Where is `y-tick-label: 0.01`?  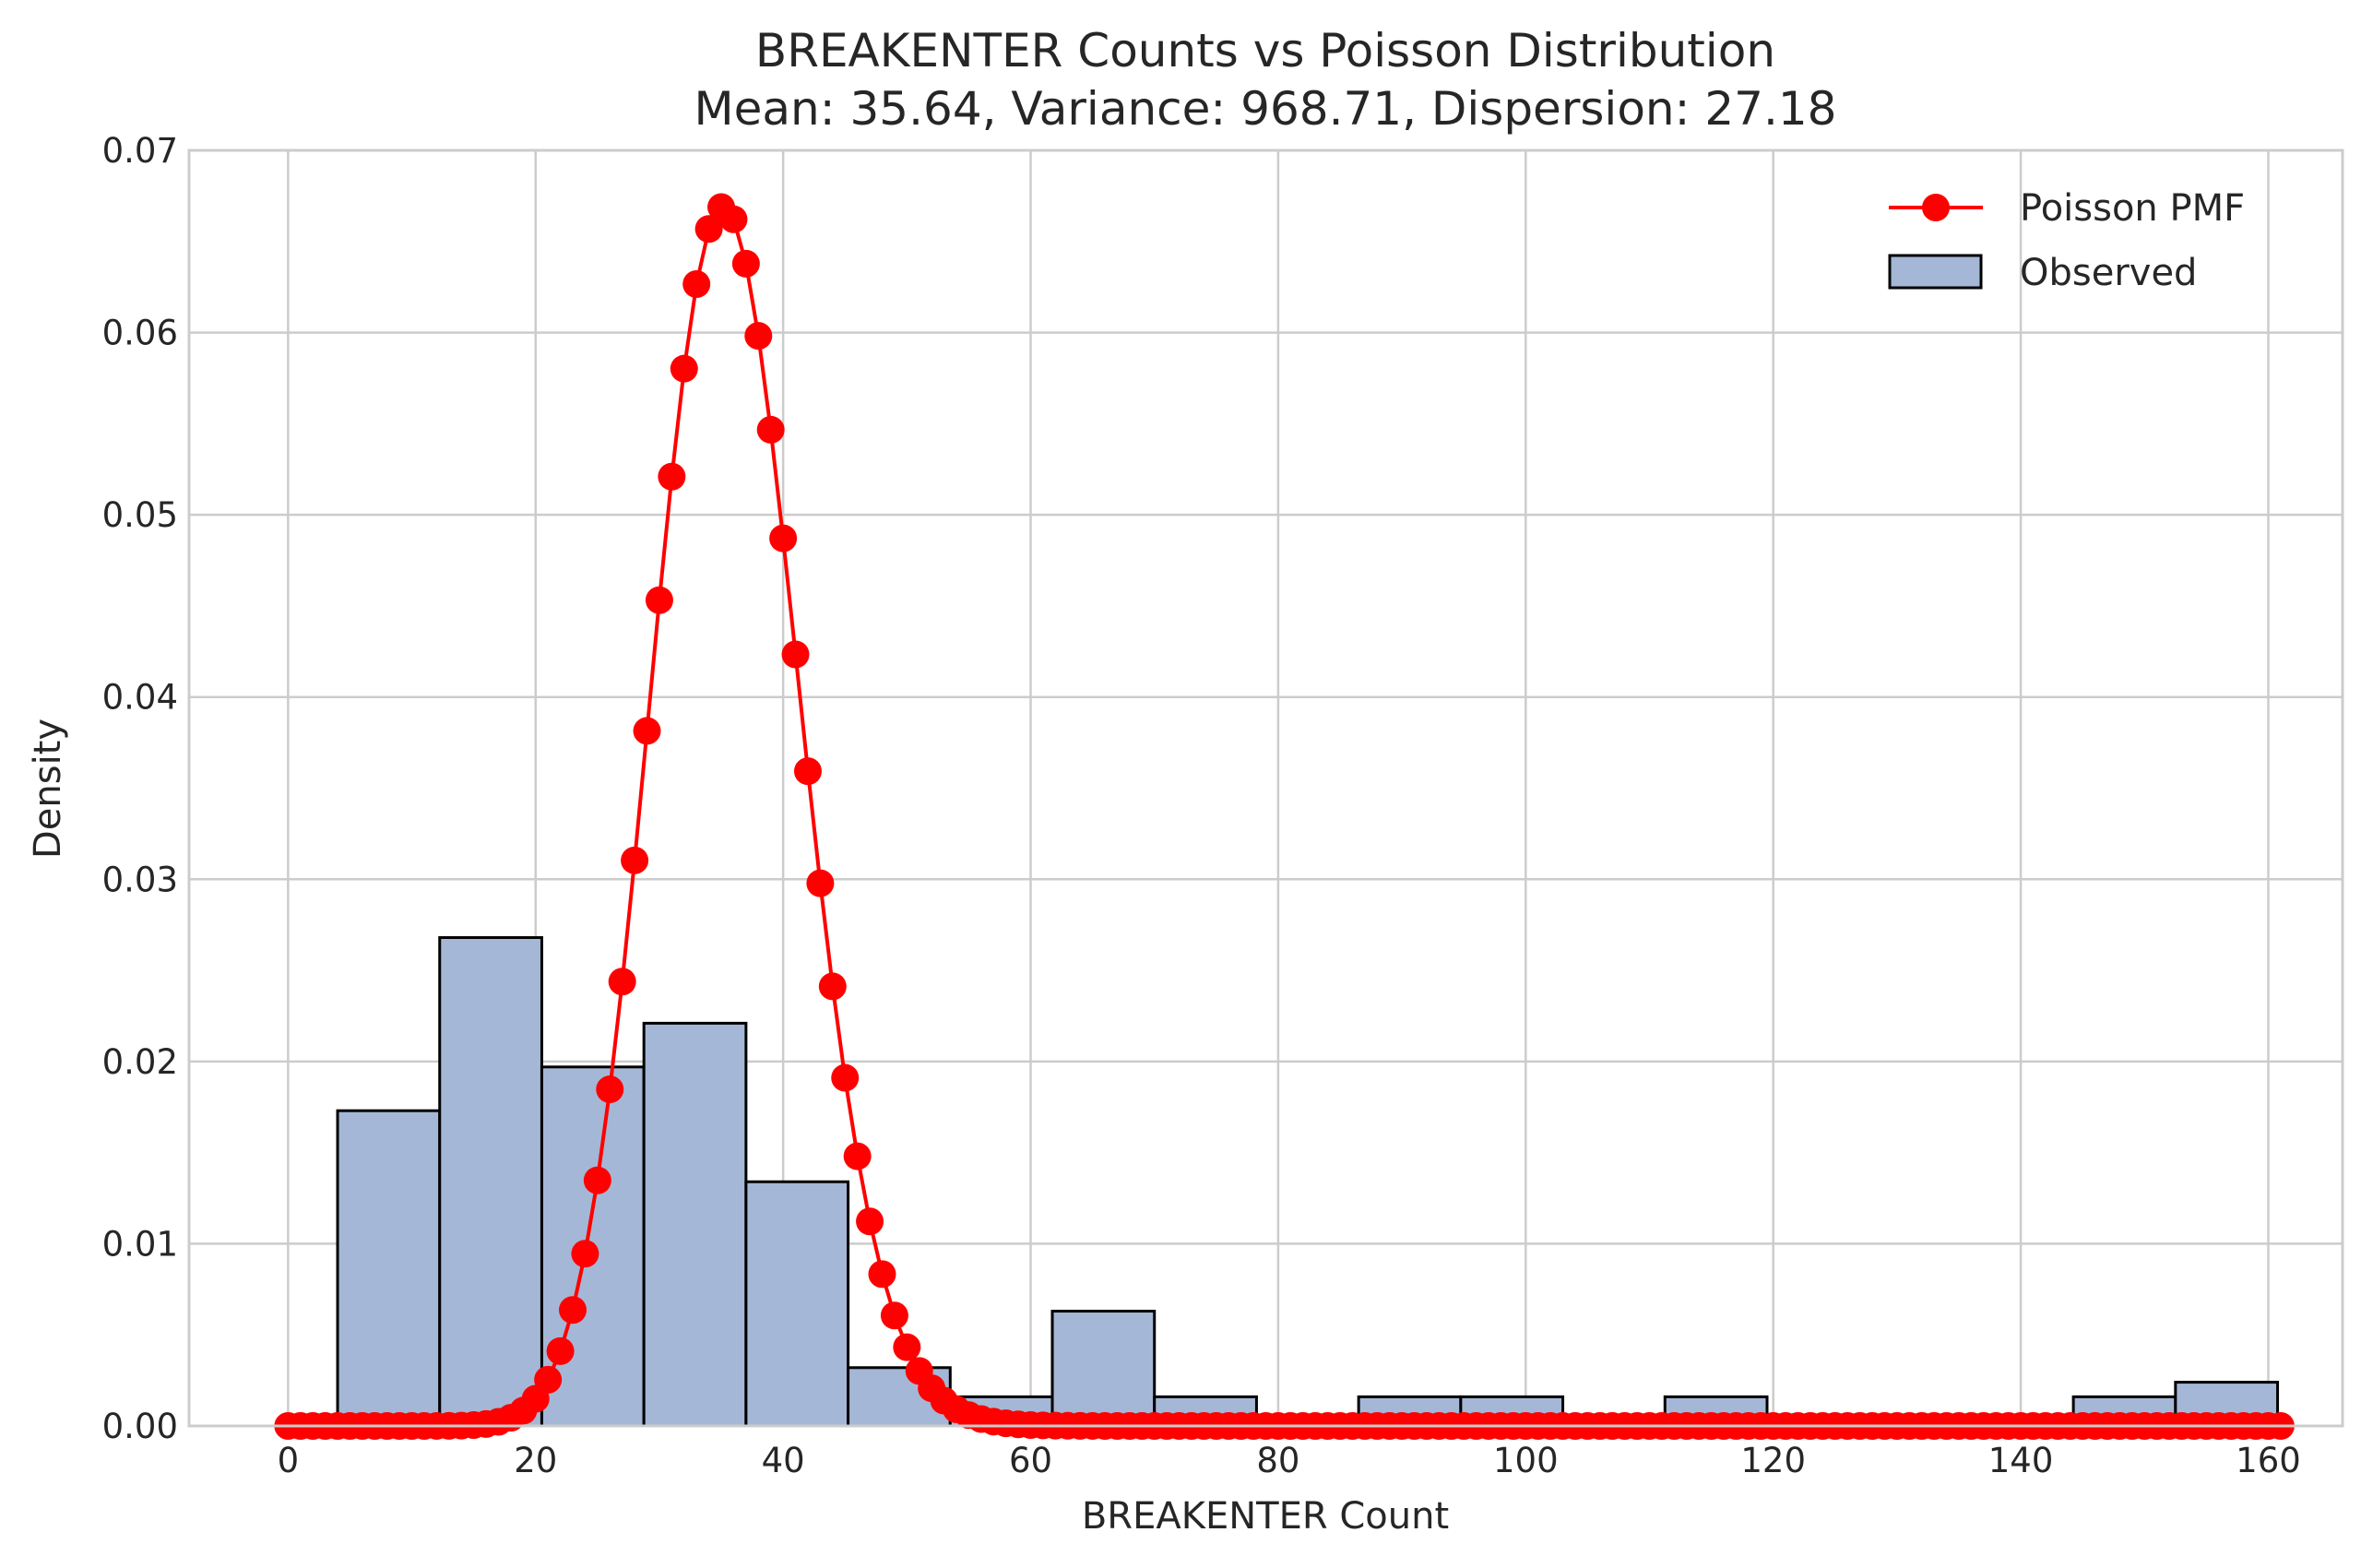
y-tick-label: 0.01 is located at coordinates (140, 1244).